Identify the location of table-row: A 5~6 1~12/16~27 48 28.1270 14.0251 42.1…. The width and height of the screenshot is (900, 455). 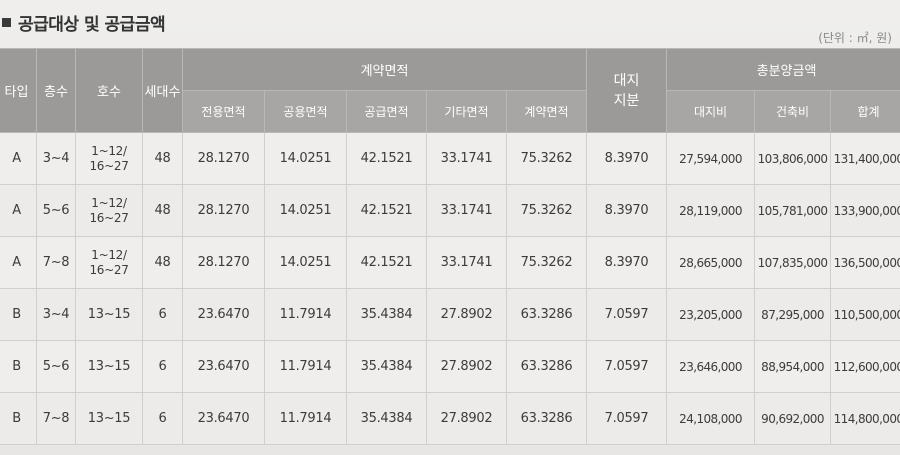
(450, 210).